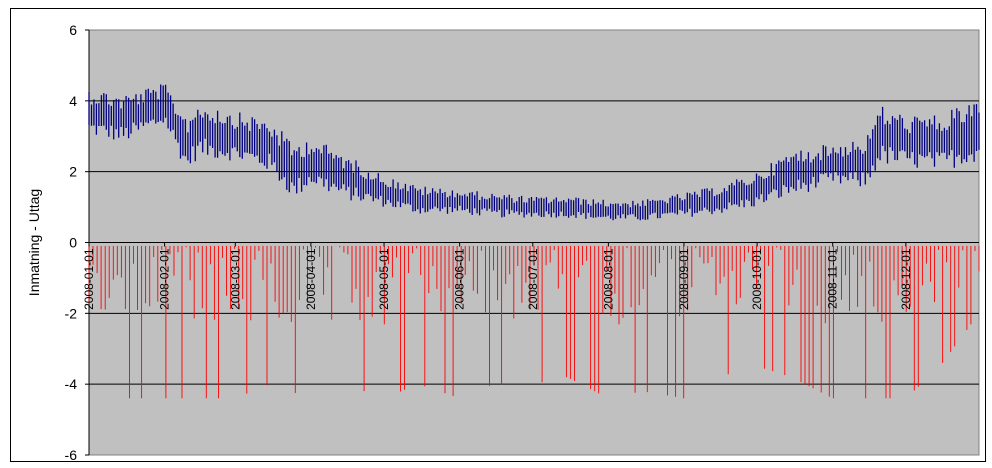  Describe the element at coordinates (71, 384) in the screenshot. I see `y-tick-label: -4` at that location.